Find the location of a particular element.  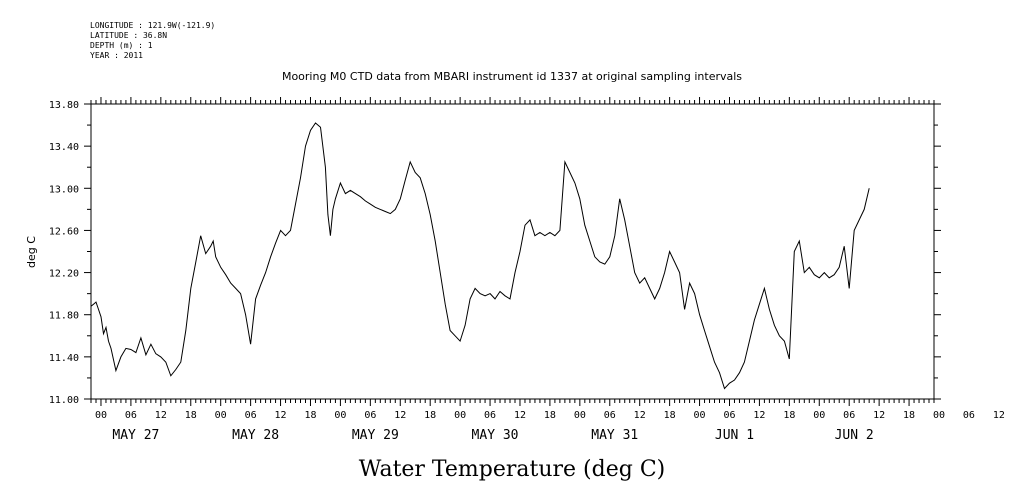

y-tick-label: 12.20 is located at coordinates (64, 274).